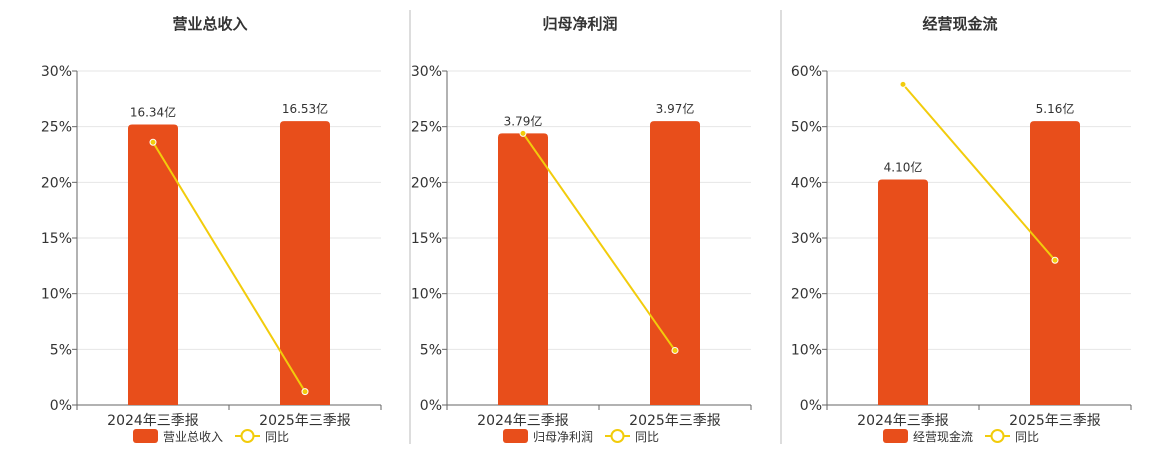  What do you see at coordinates (959, 24) in the screenshot?
I see `chart-title: 经营现金流` at bounding box center [959, 24].